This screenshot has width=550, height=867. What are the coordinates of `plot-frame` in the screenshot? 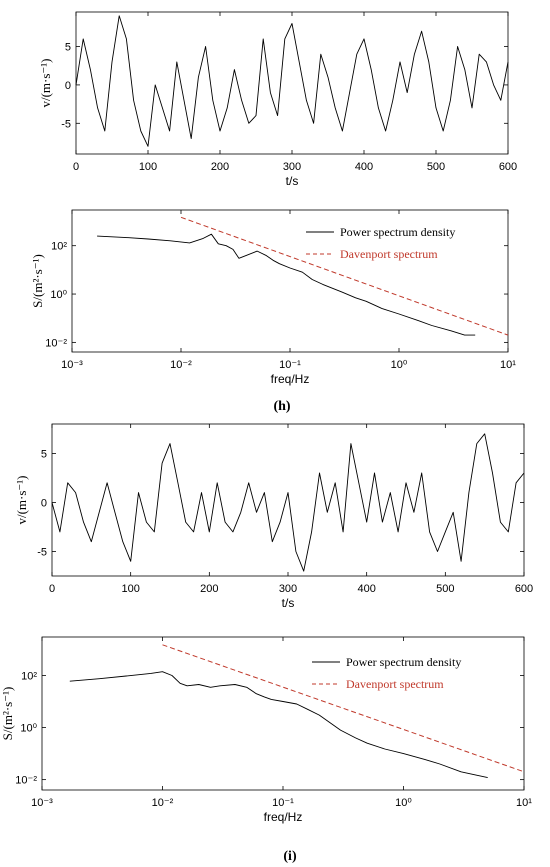 It's located at (292, 83).